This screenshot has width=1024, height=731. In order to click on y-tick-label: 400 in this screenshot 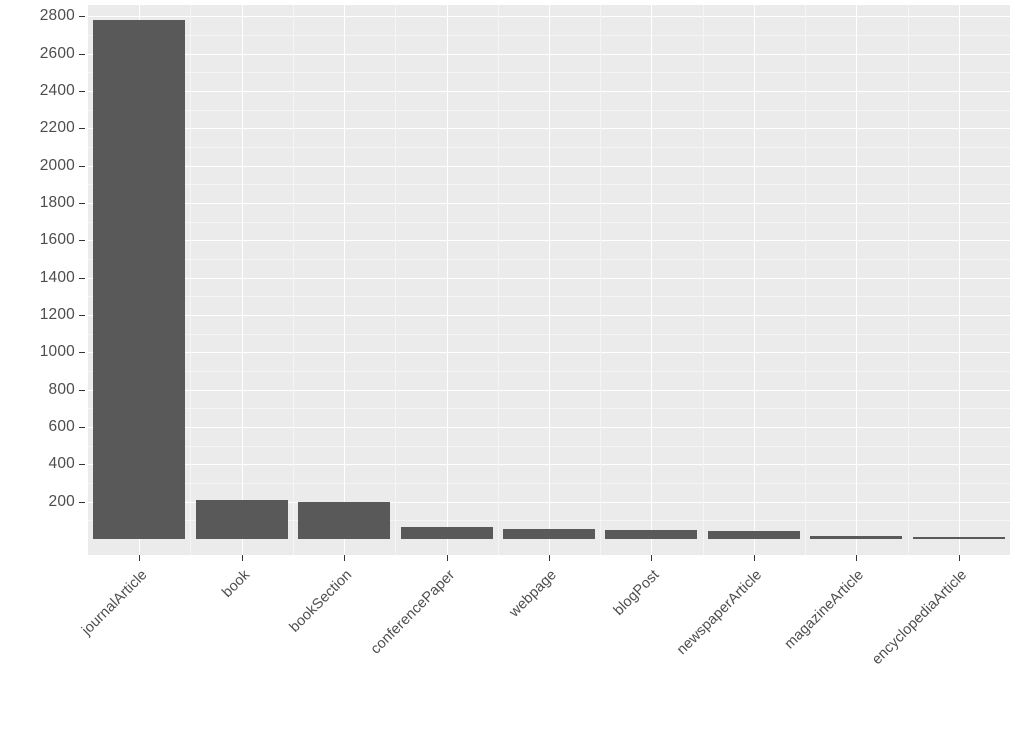, I will do `click(61, 464)`.